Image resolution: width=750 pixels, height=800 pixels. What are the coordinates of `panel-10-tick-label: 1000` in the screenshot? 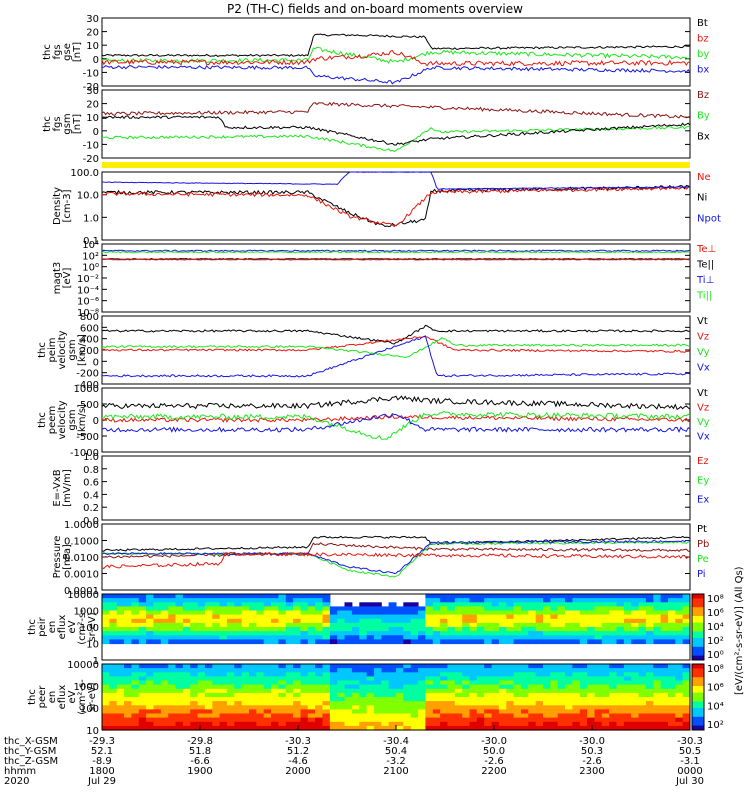 It's located at (86, 612).